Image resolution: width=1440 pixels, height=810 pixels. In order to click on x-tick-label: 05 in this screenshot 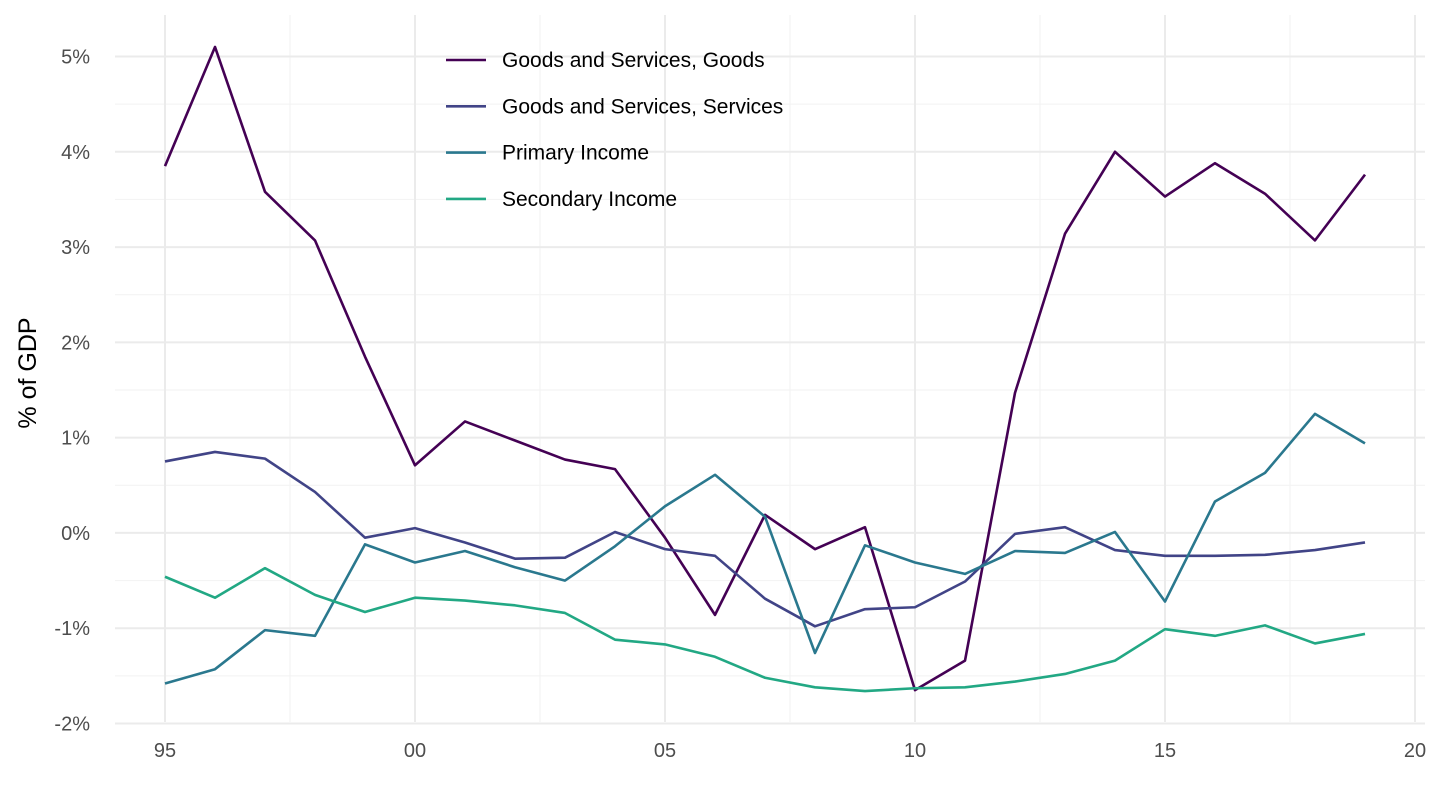, I will do `click(665, 751)`.